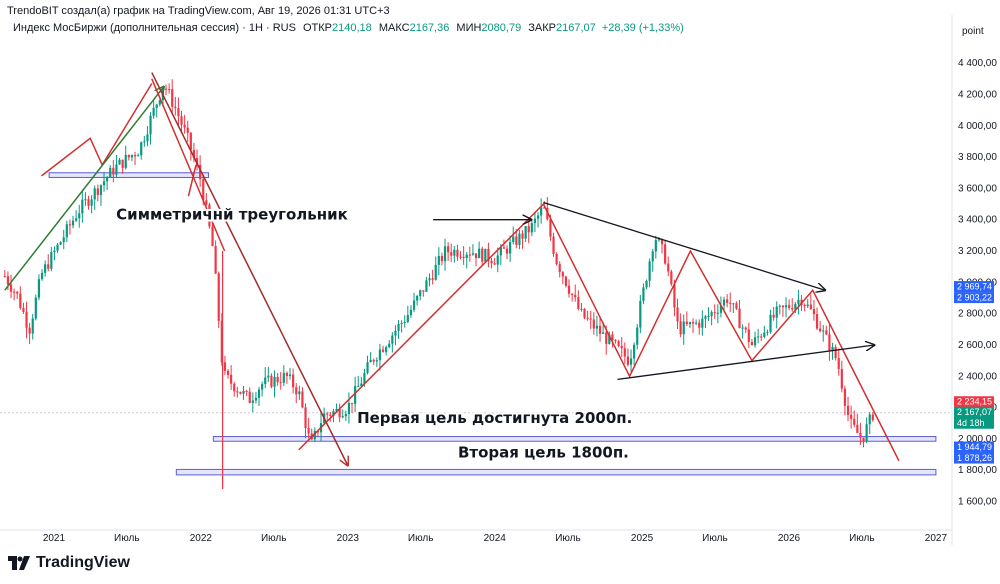  Describe the element at coordinates (974, 458) in the screenshot. I see `price-tag-text: 1 878,26` at that location.